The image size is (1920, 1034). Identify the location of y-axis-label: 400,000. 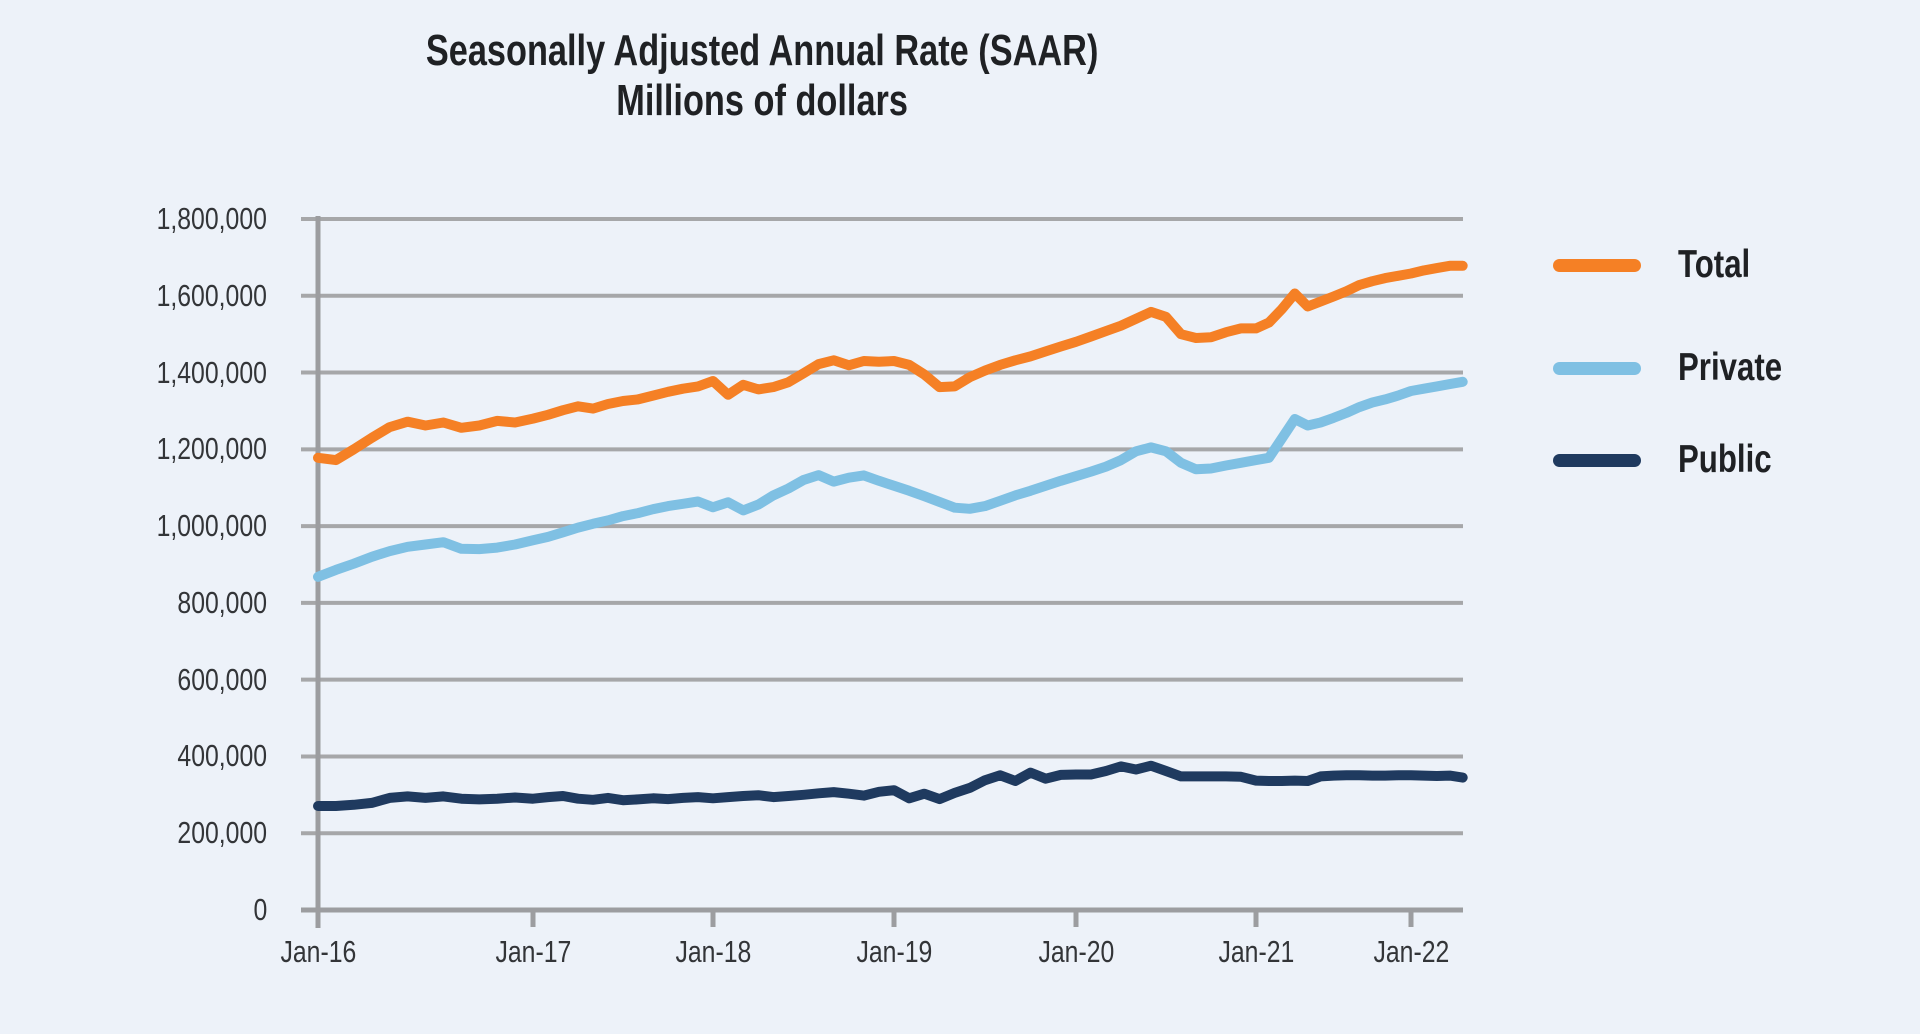
(222, 756).